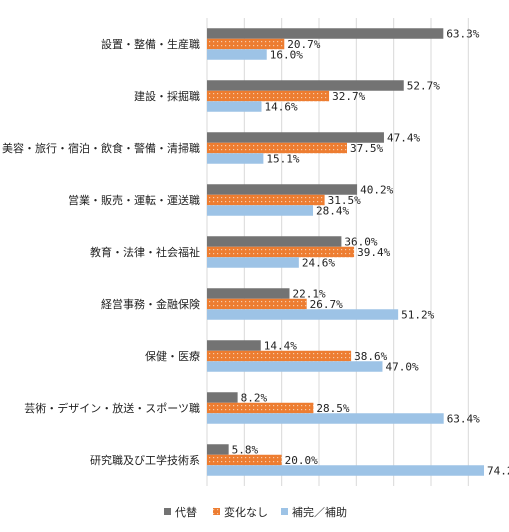  I want to click on category-label: 保健・医療, so click(172, 356).